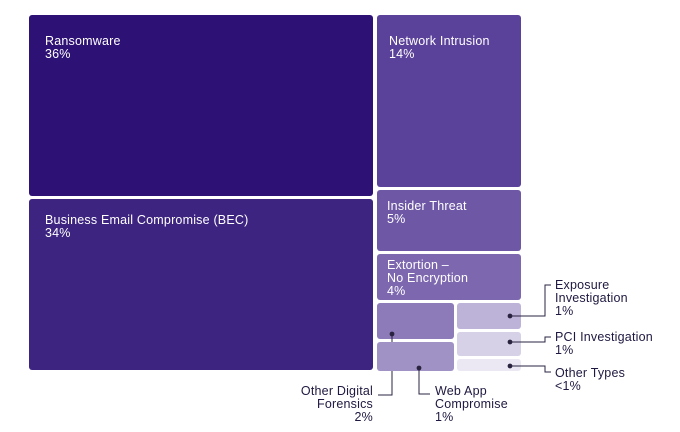 This screenshot has height=432, width=680. What do you see at coordinates (427, 212) in the screenshot?
I see `label-insider-threat: Insider Threat 5%` at bounding box center [427, 212].